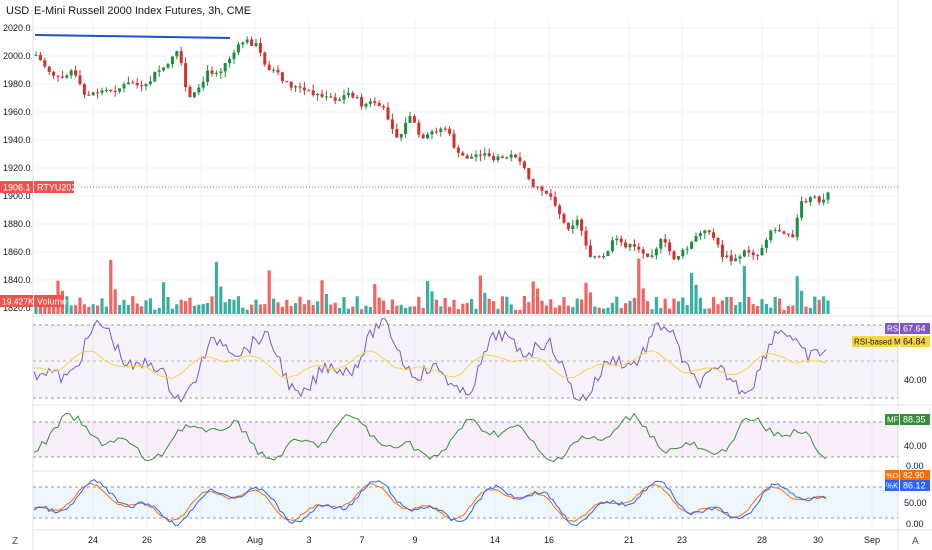  I want to click on rsi-label: RSI, so click(893, 329).